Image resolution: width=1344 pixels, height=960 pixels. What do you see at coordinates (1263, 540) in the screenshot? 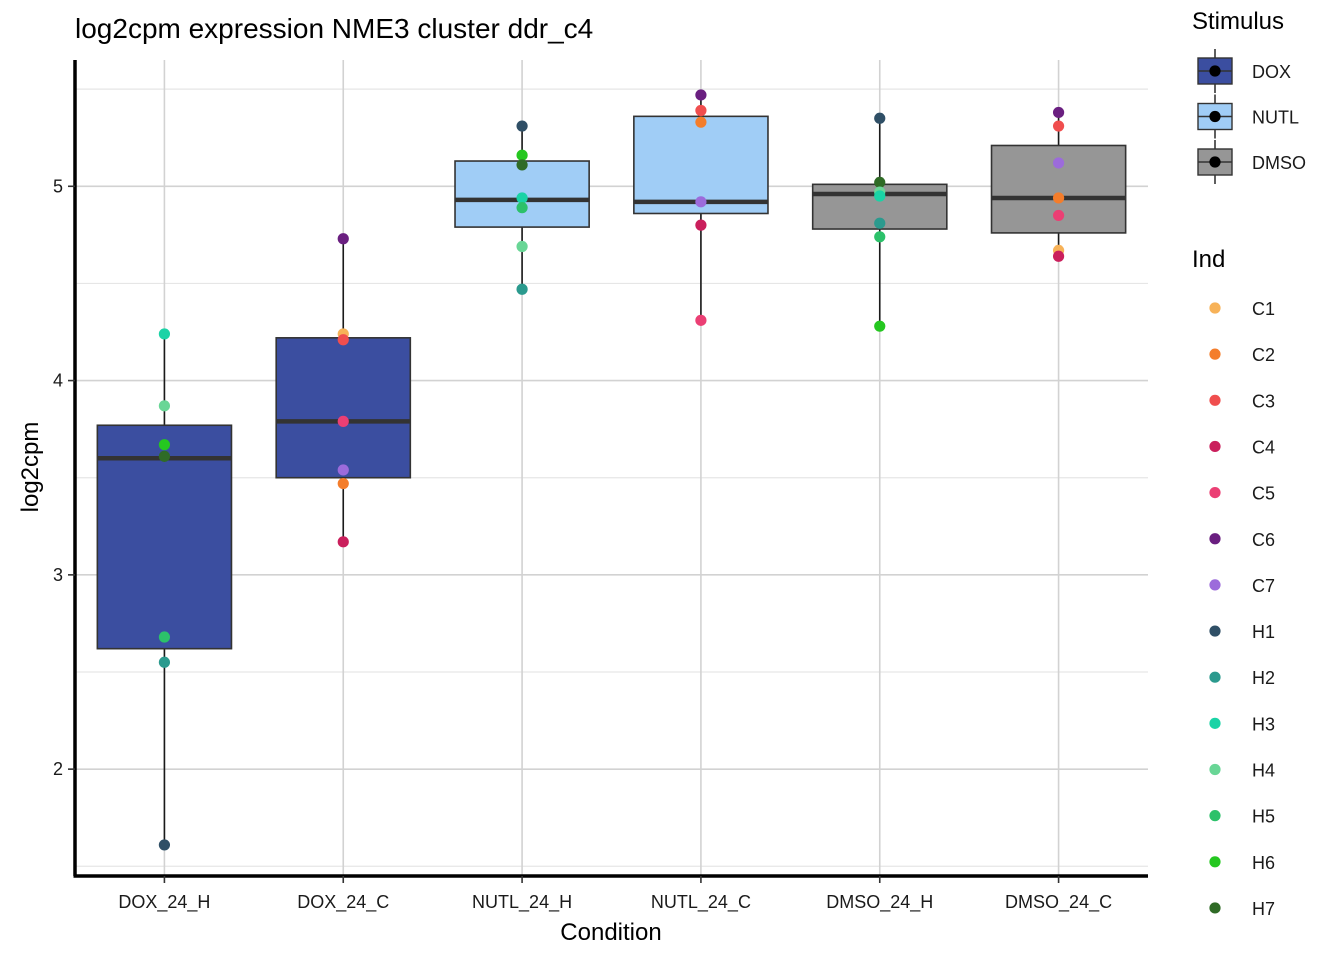
I see `legend-ind-label: C6` at bounding box center [1263, 540].